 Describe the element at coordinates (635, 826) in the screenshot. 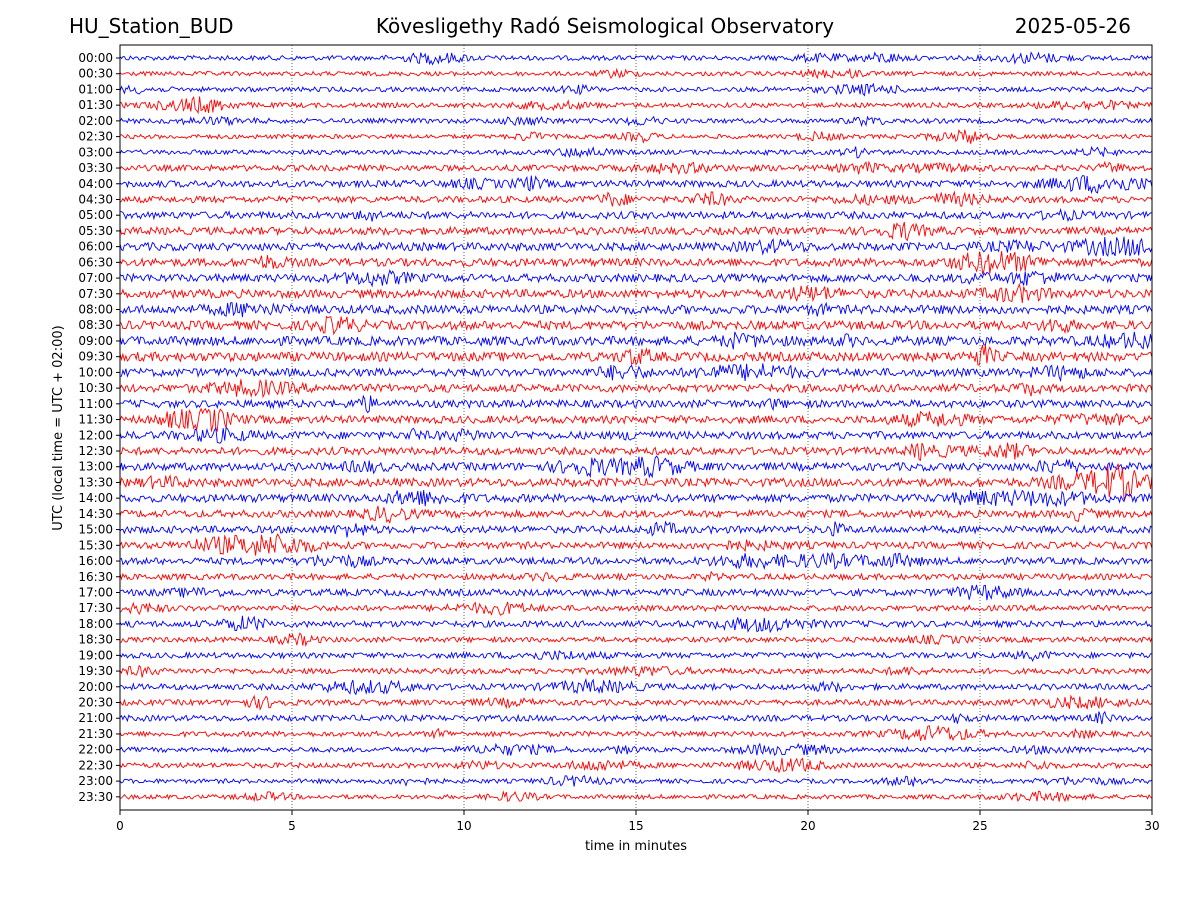

I see `x-tick-label: 15` at that location.